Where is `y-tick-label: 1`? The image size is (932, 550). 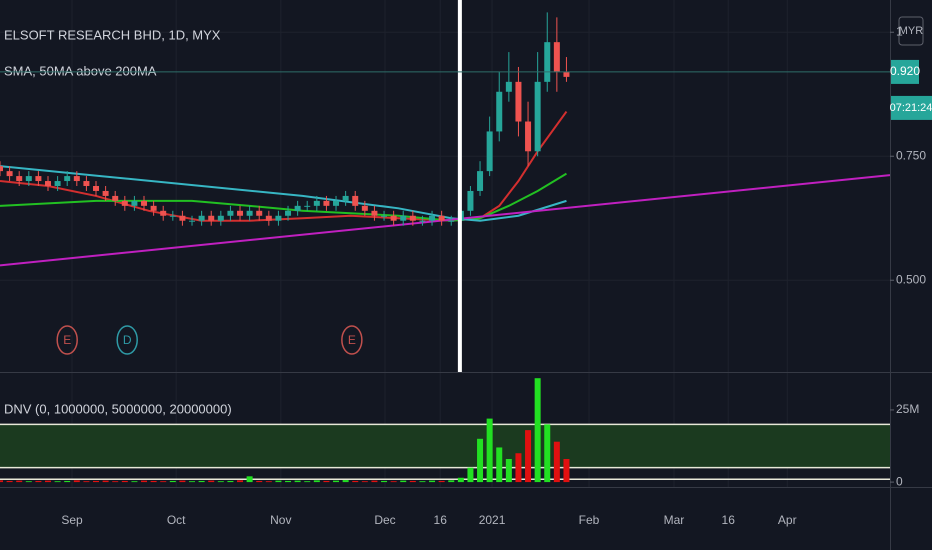
y-tick-label: 1 is located at coordinates (899, 31).